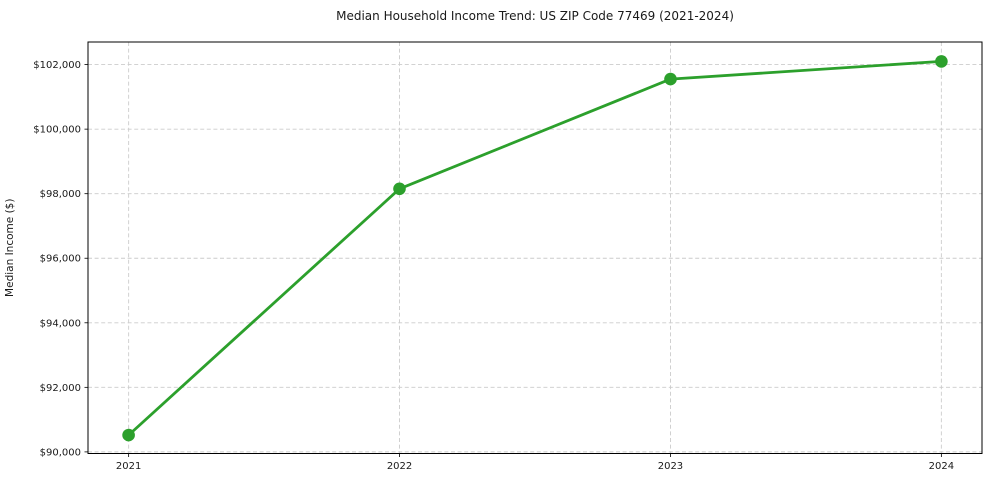  I want to click on x-tick-label: 2022, so click(399, 466).